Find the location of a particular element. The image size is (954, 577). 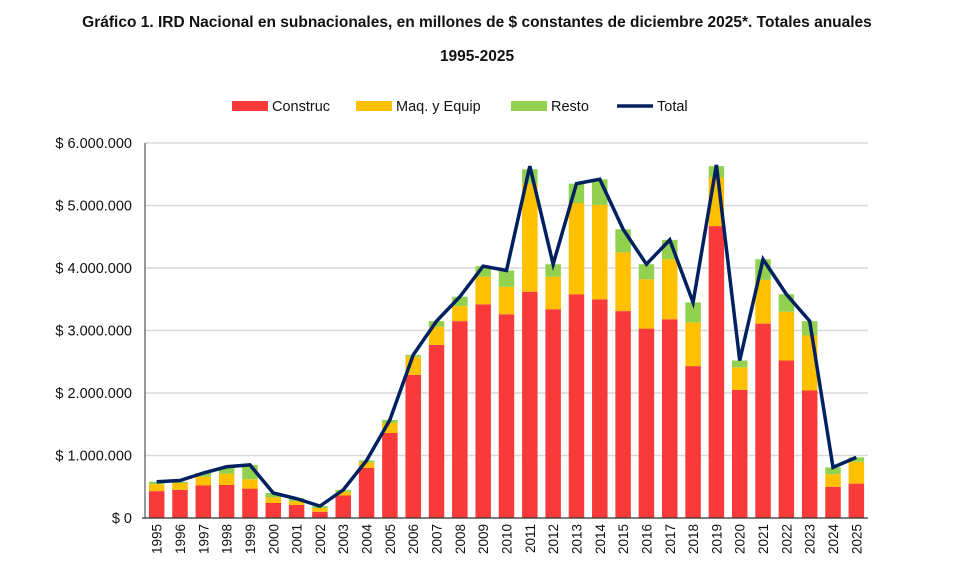

bar-construc-2022 is located at coordinates (786, 439).